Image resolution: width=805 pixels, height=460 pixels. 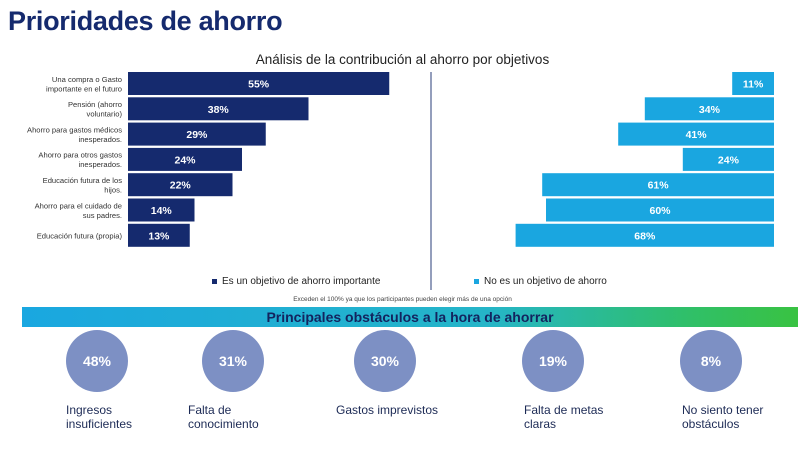 I want to click on category-label: Ahorro para el cuidado de, so click(x=78, y=205).